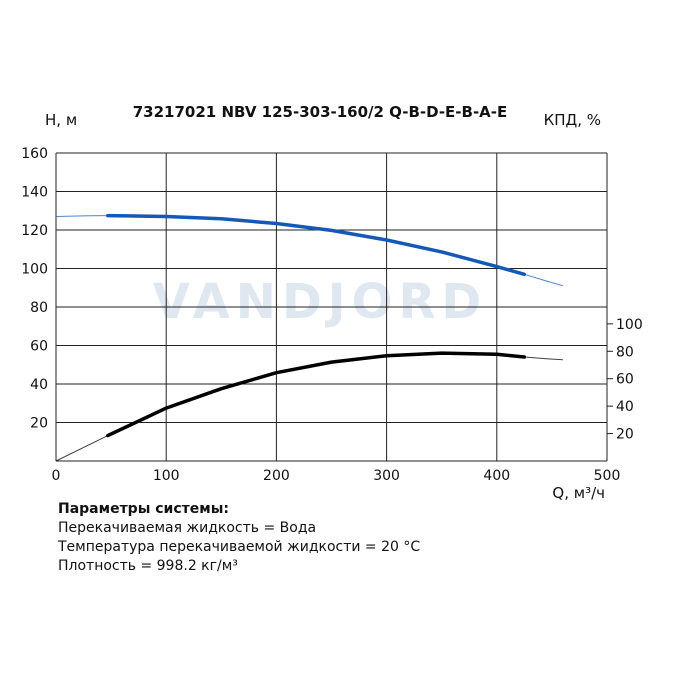  Describe the element at coordinates (496, 476) in the screenshot. I see `x-tick-label: 400` at that location.